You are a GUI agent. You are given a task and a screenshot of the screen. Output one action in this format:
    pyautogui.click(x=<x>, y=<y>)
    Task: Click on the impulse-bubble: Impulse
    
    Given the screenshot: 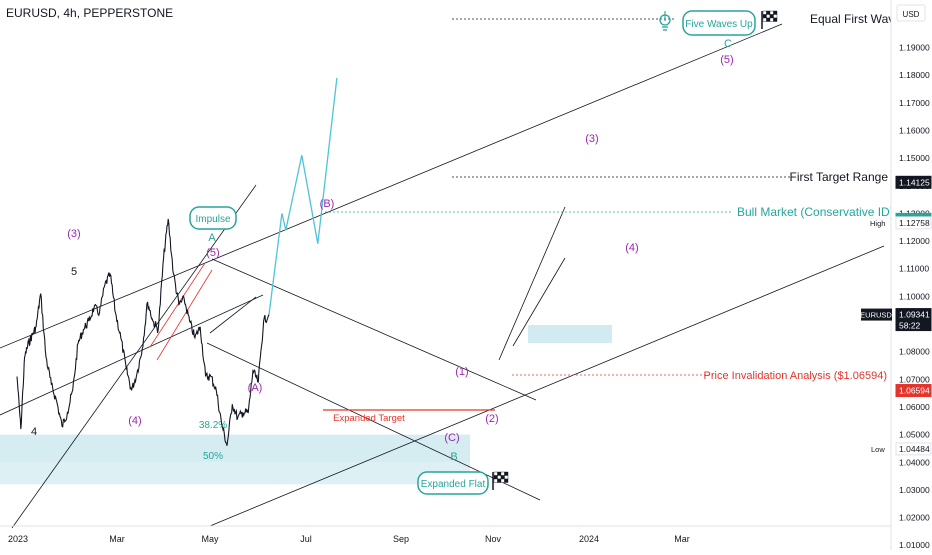 What is the action you would take?
    pyautogui.click(x=213, y=218)
    